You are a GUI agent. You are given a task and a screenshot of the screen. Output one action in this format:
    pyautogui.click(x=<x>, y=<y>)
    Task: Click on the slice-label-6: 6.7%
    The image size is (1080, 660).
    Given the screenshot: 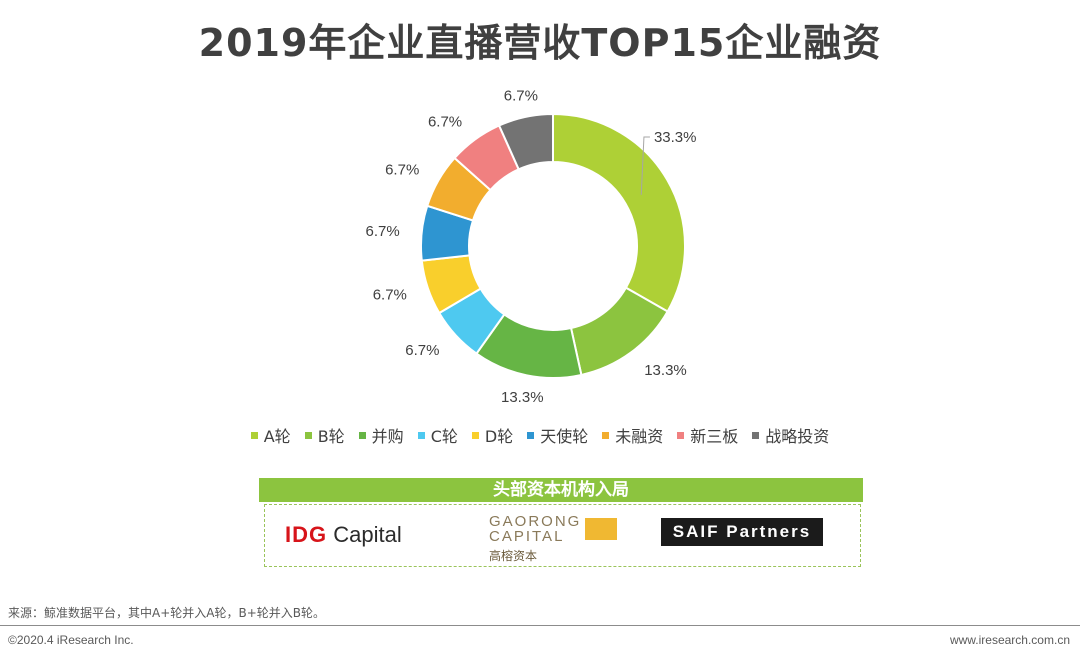 What is the action you would take?
    pyautogui.click(x=383, y=231)
    